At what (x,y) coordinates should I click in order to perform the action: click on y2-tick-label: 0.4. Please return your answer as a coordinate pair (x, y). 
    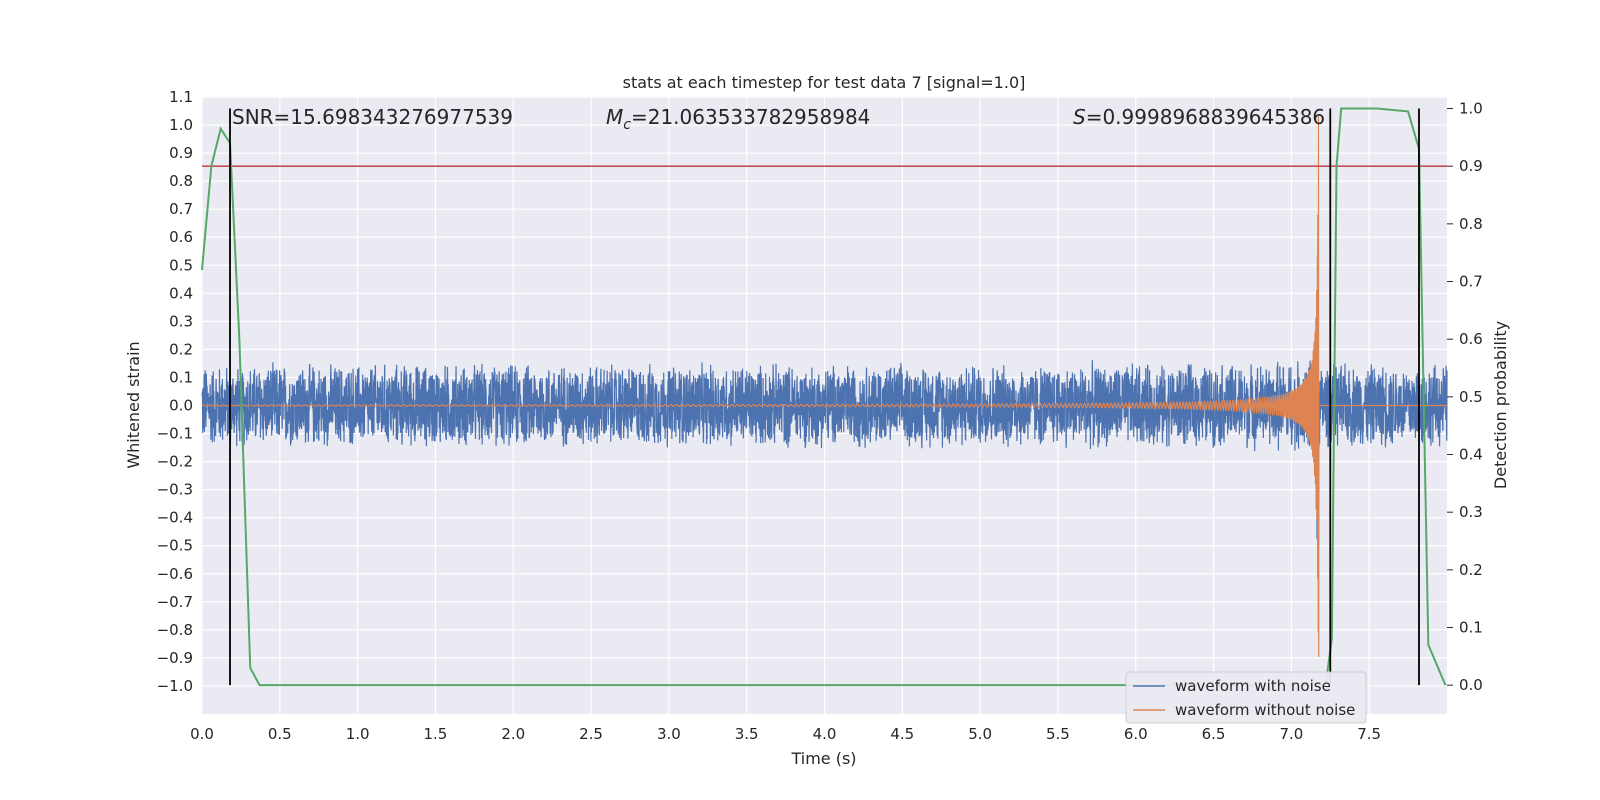
    Looking at the image, I should click on (1471, 455).